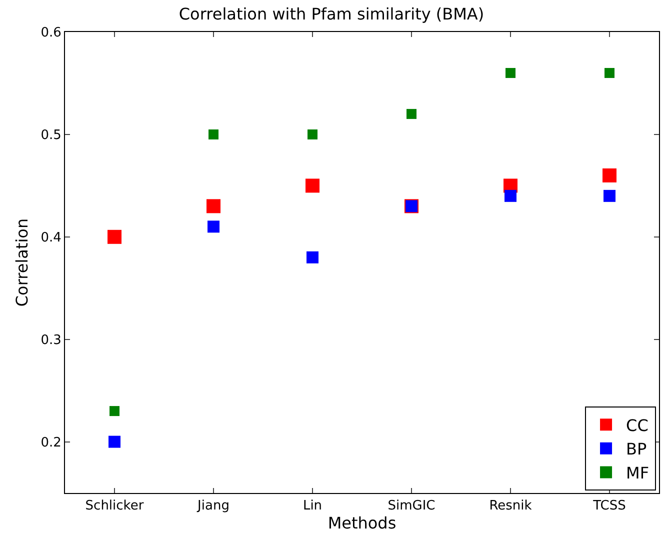 The width and height of the screenshot is (663, 537). Describe the element at coordinates (114, 506) in the screenshot. I see `x-tick-label: Schlicker` at that location.